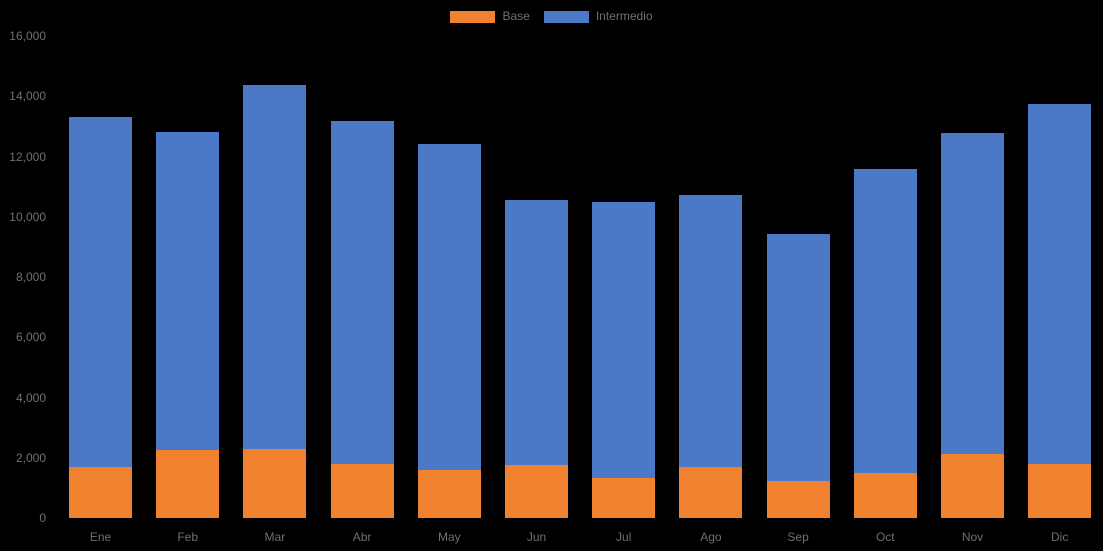 This screenshot has height=551, width=1103. I want to click on legend-item-base: Base, so click(490, 16).